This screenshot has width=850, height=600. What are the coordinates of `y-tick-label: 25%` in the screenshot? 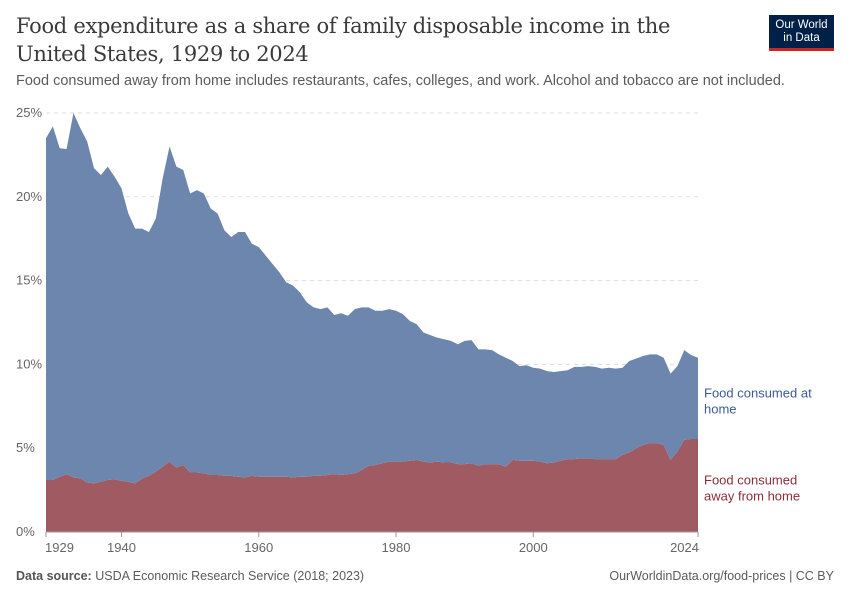 It's located at (29, 112).